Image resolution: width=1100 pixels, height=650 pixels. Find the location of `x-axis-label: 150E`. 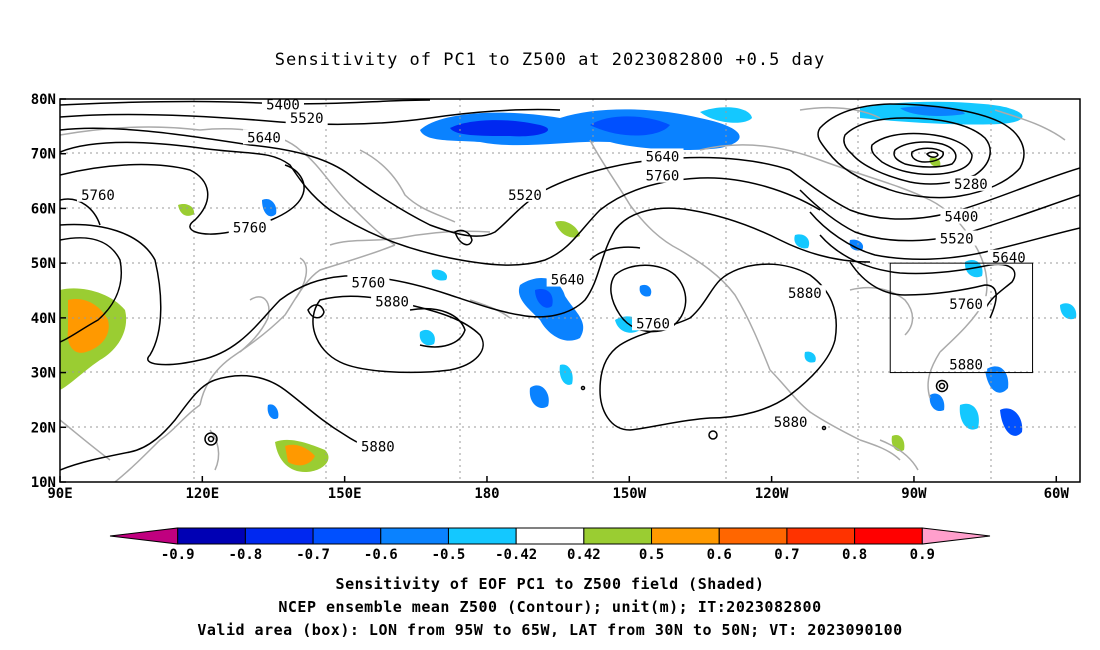

x-axis-label: 150E is located at coordinates (345, 494).